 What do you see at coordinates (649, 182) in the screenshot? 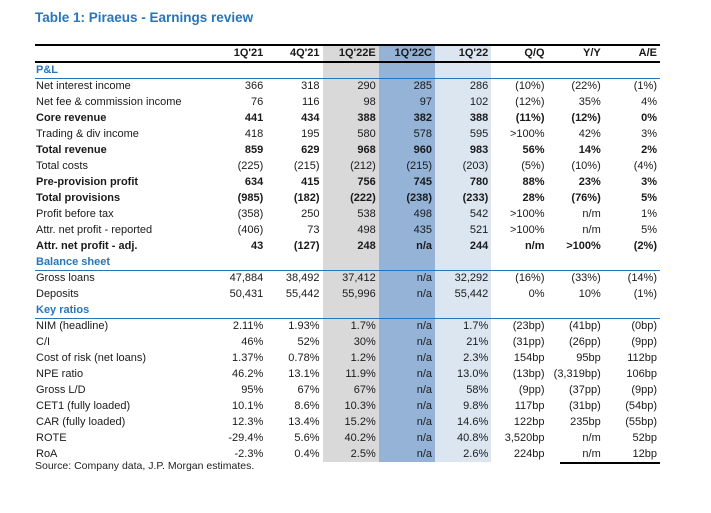
I see `value-cell: 3%` at bounding box center [649, 182].